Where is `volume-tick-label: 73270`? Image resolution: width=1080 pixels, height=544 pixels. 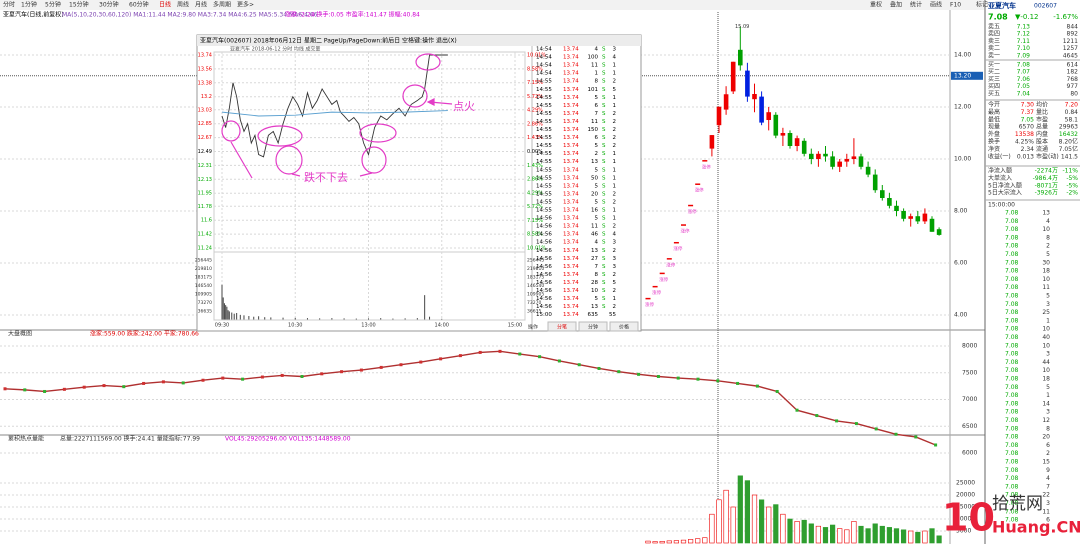
volume-tick-label: 73270 is located at coordinates (205, 303).